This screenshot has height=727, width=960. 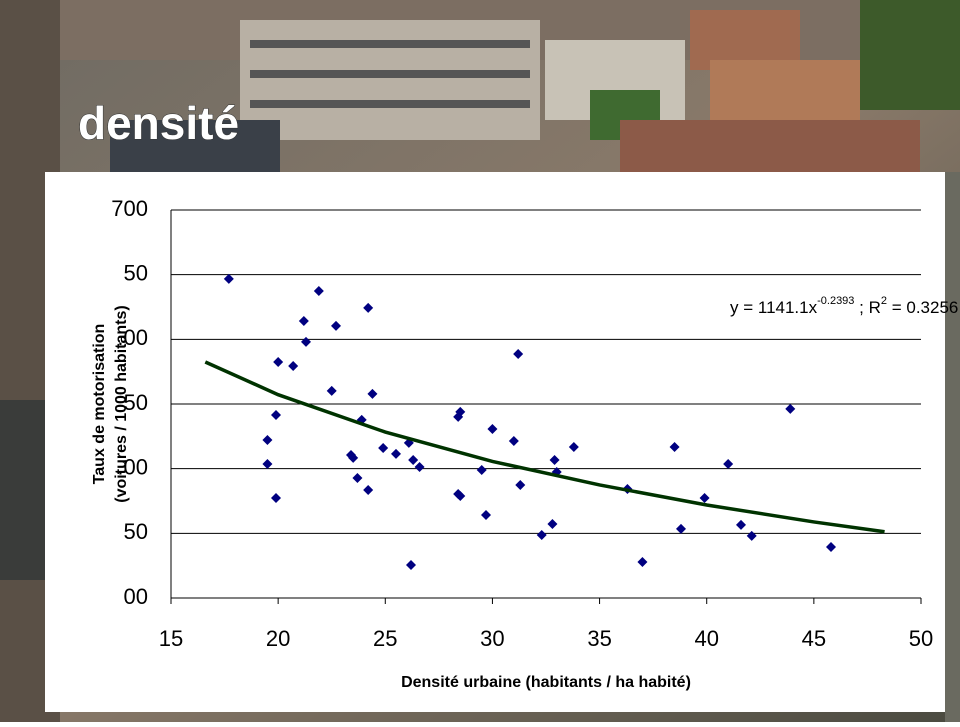 What do you see at coordinates (835, 301) in the screenshot?
I see `equation-part: -0.2393` at bounding box center [835, 301].